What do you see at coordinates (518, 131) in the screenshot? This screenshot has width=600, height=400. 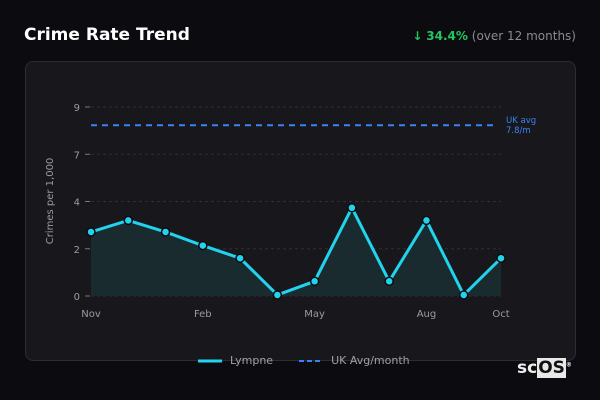 I see `uk-avg-value: 7.8/m` at bounding box center [518, 131].